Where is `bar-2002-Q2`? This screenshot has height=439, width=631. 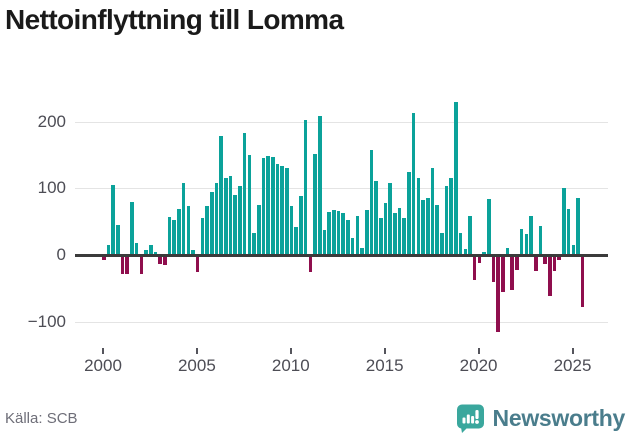
bar-2002-Q2 is located at coordinates (146, 252).